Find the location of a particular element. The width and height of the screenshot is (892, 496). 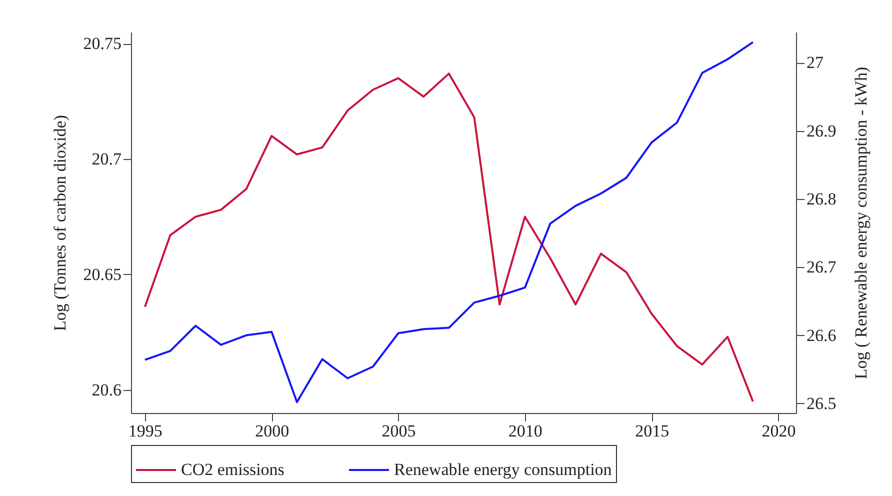

y-tick-label: 20.75 is located at coordinates (102, 44).